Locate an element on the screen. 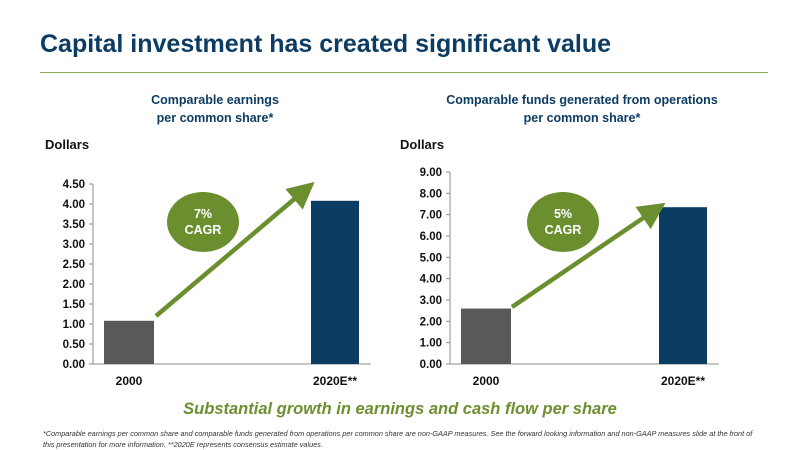 The image size is (800, 450). y-tick-label: 1.50 is located at coordinates (74, 305).